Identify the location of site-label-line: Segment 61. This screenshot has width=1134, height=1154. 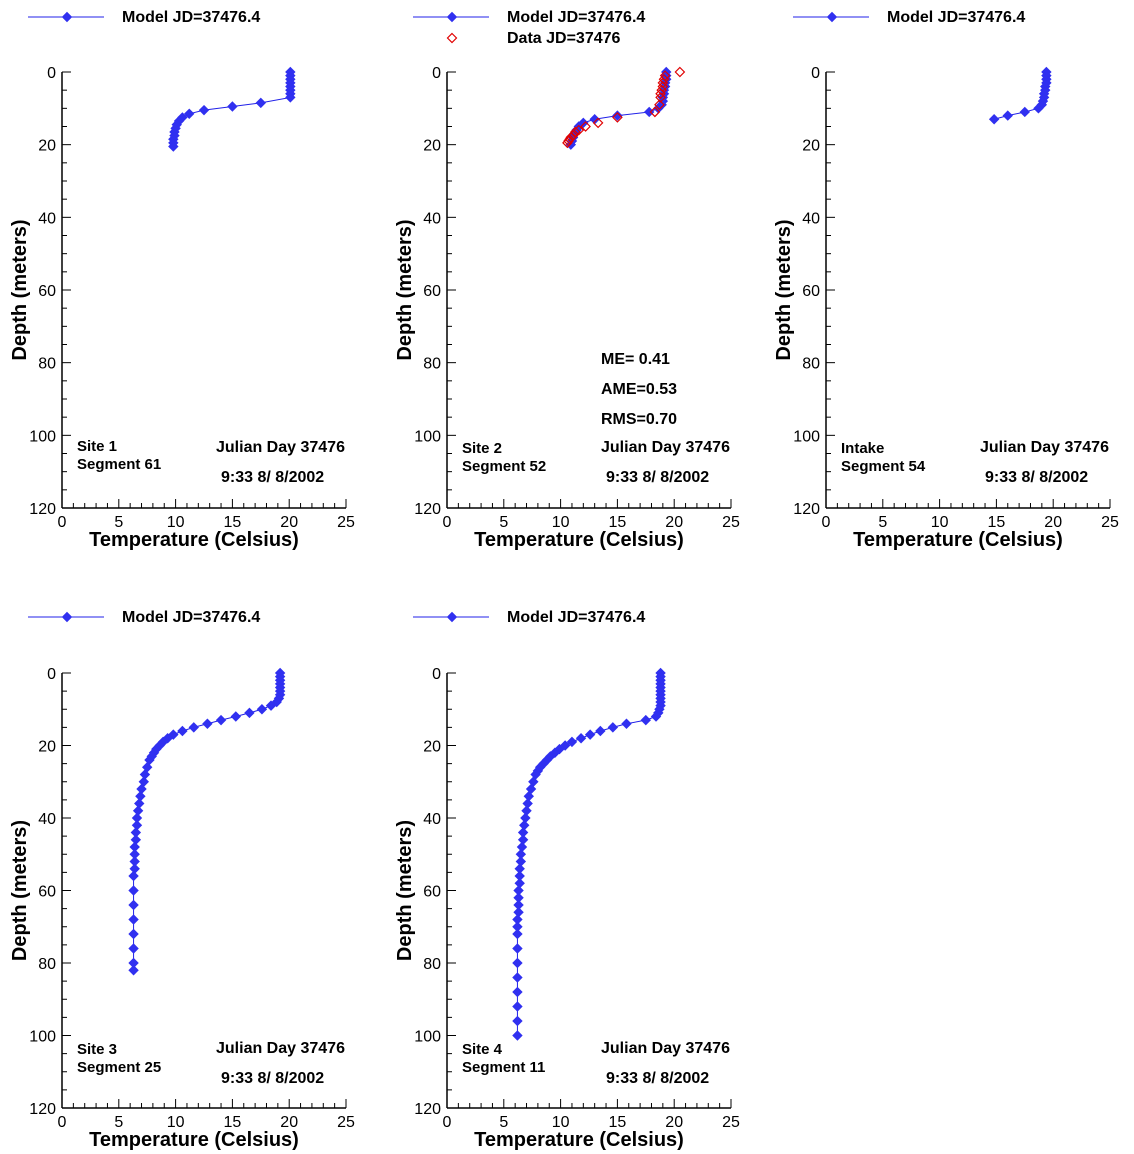
(119, 464).